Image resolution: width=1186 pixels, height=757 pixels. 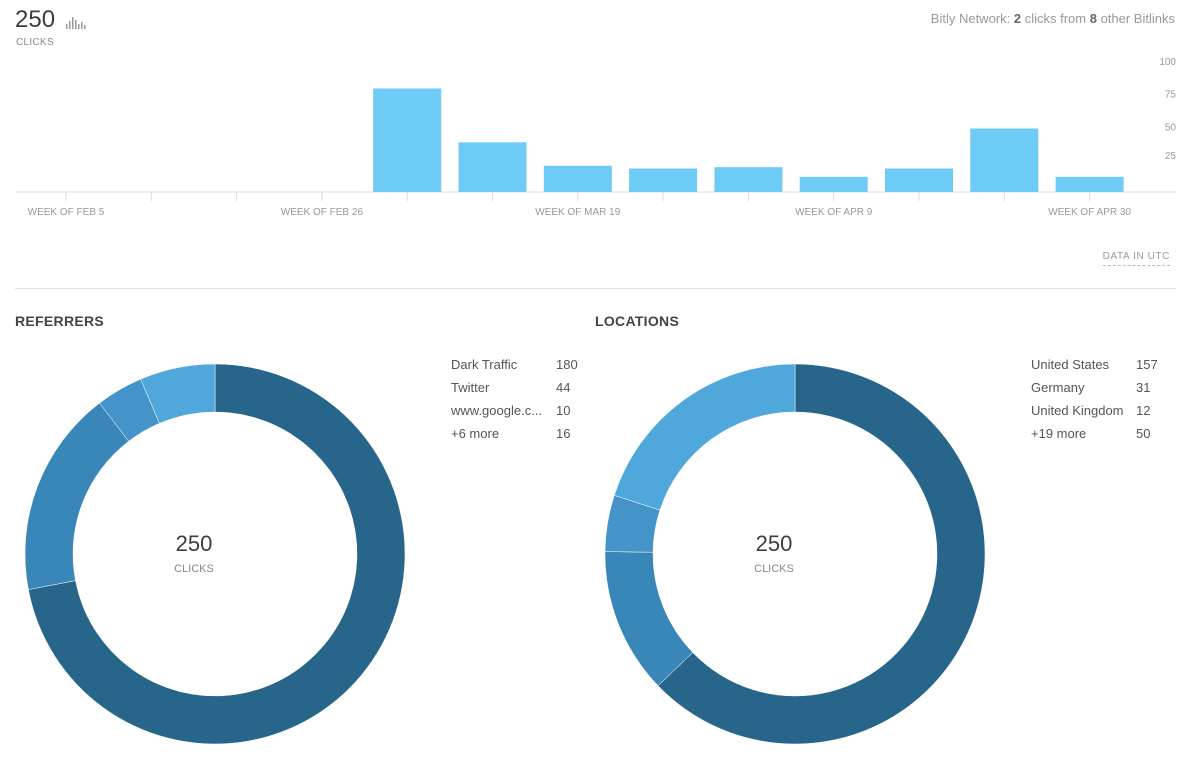 What do you see at coordinates (514, 433) in the screenshot?
I see `legend-item: +6 more 16` at bounding box center [514, 433].